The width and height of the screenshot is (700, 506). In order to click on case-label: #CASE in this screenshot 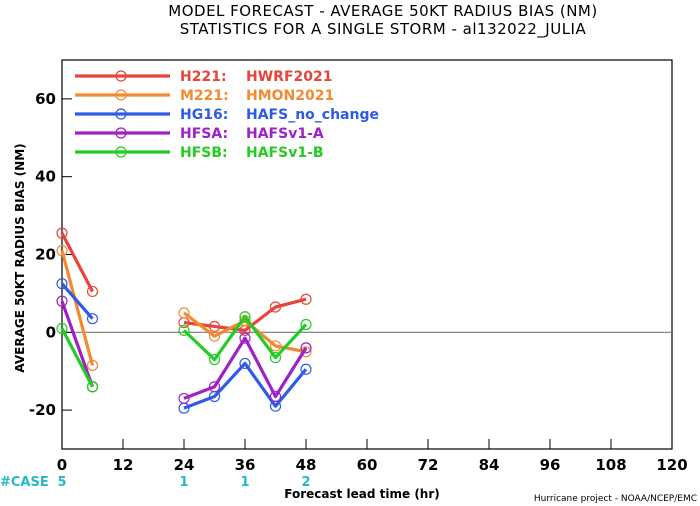, I will do `click(24, 482)`.